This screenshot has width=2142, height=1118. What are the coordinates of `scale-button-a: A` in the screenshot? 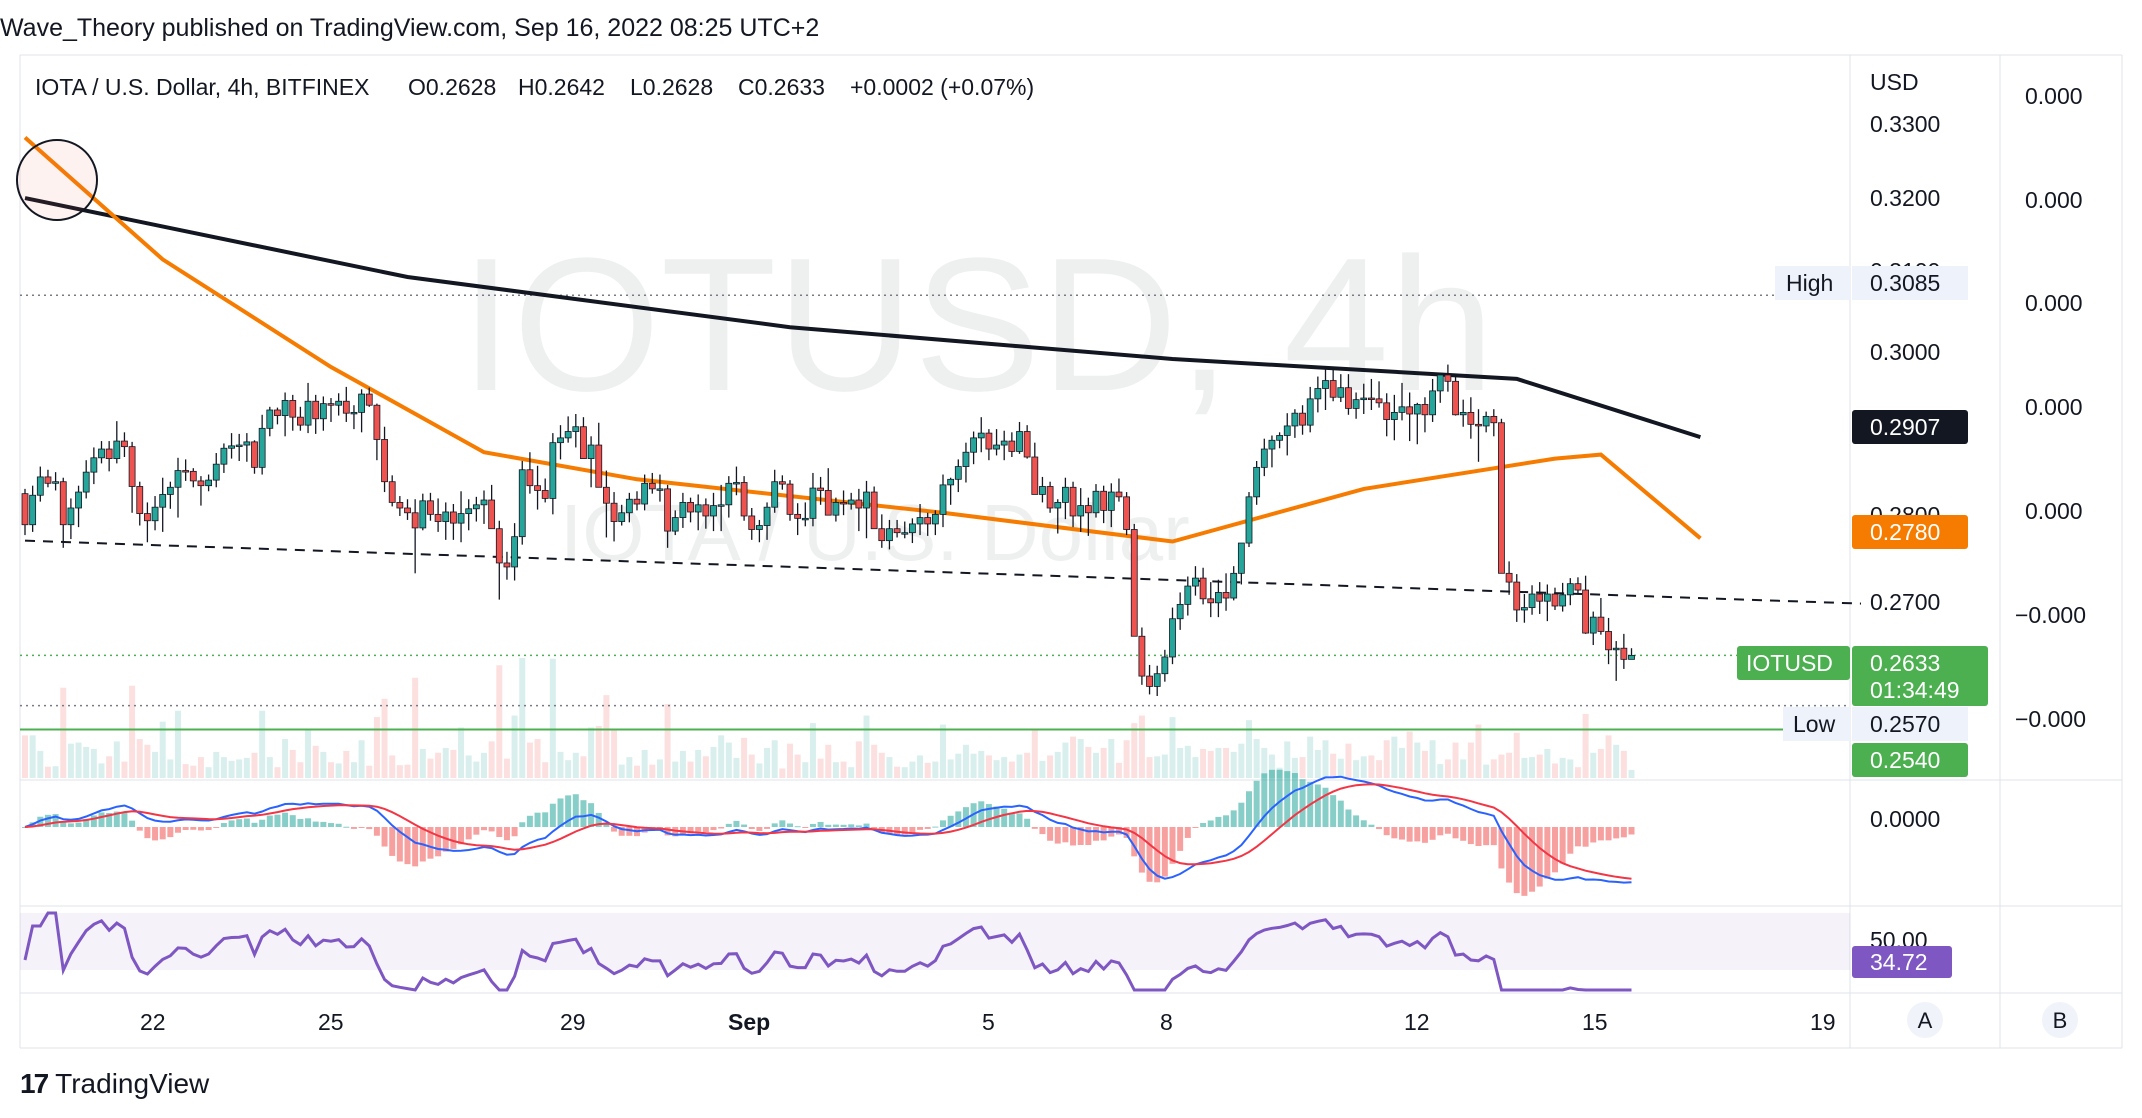 It's located at (1925, 1020).